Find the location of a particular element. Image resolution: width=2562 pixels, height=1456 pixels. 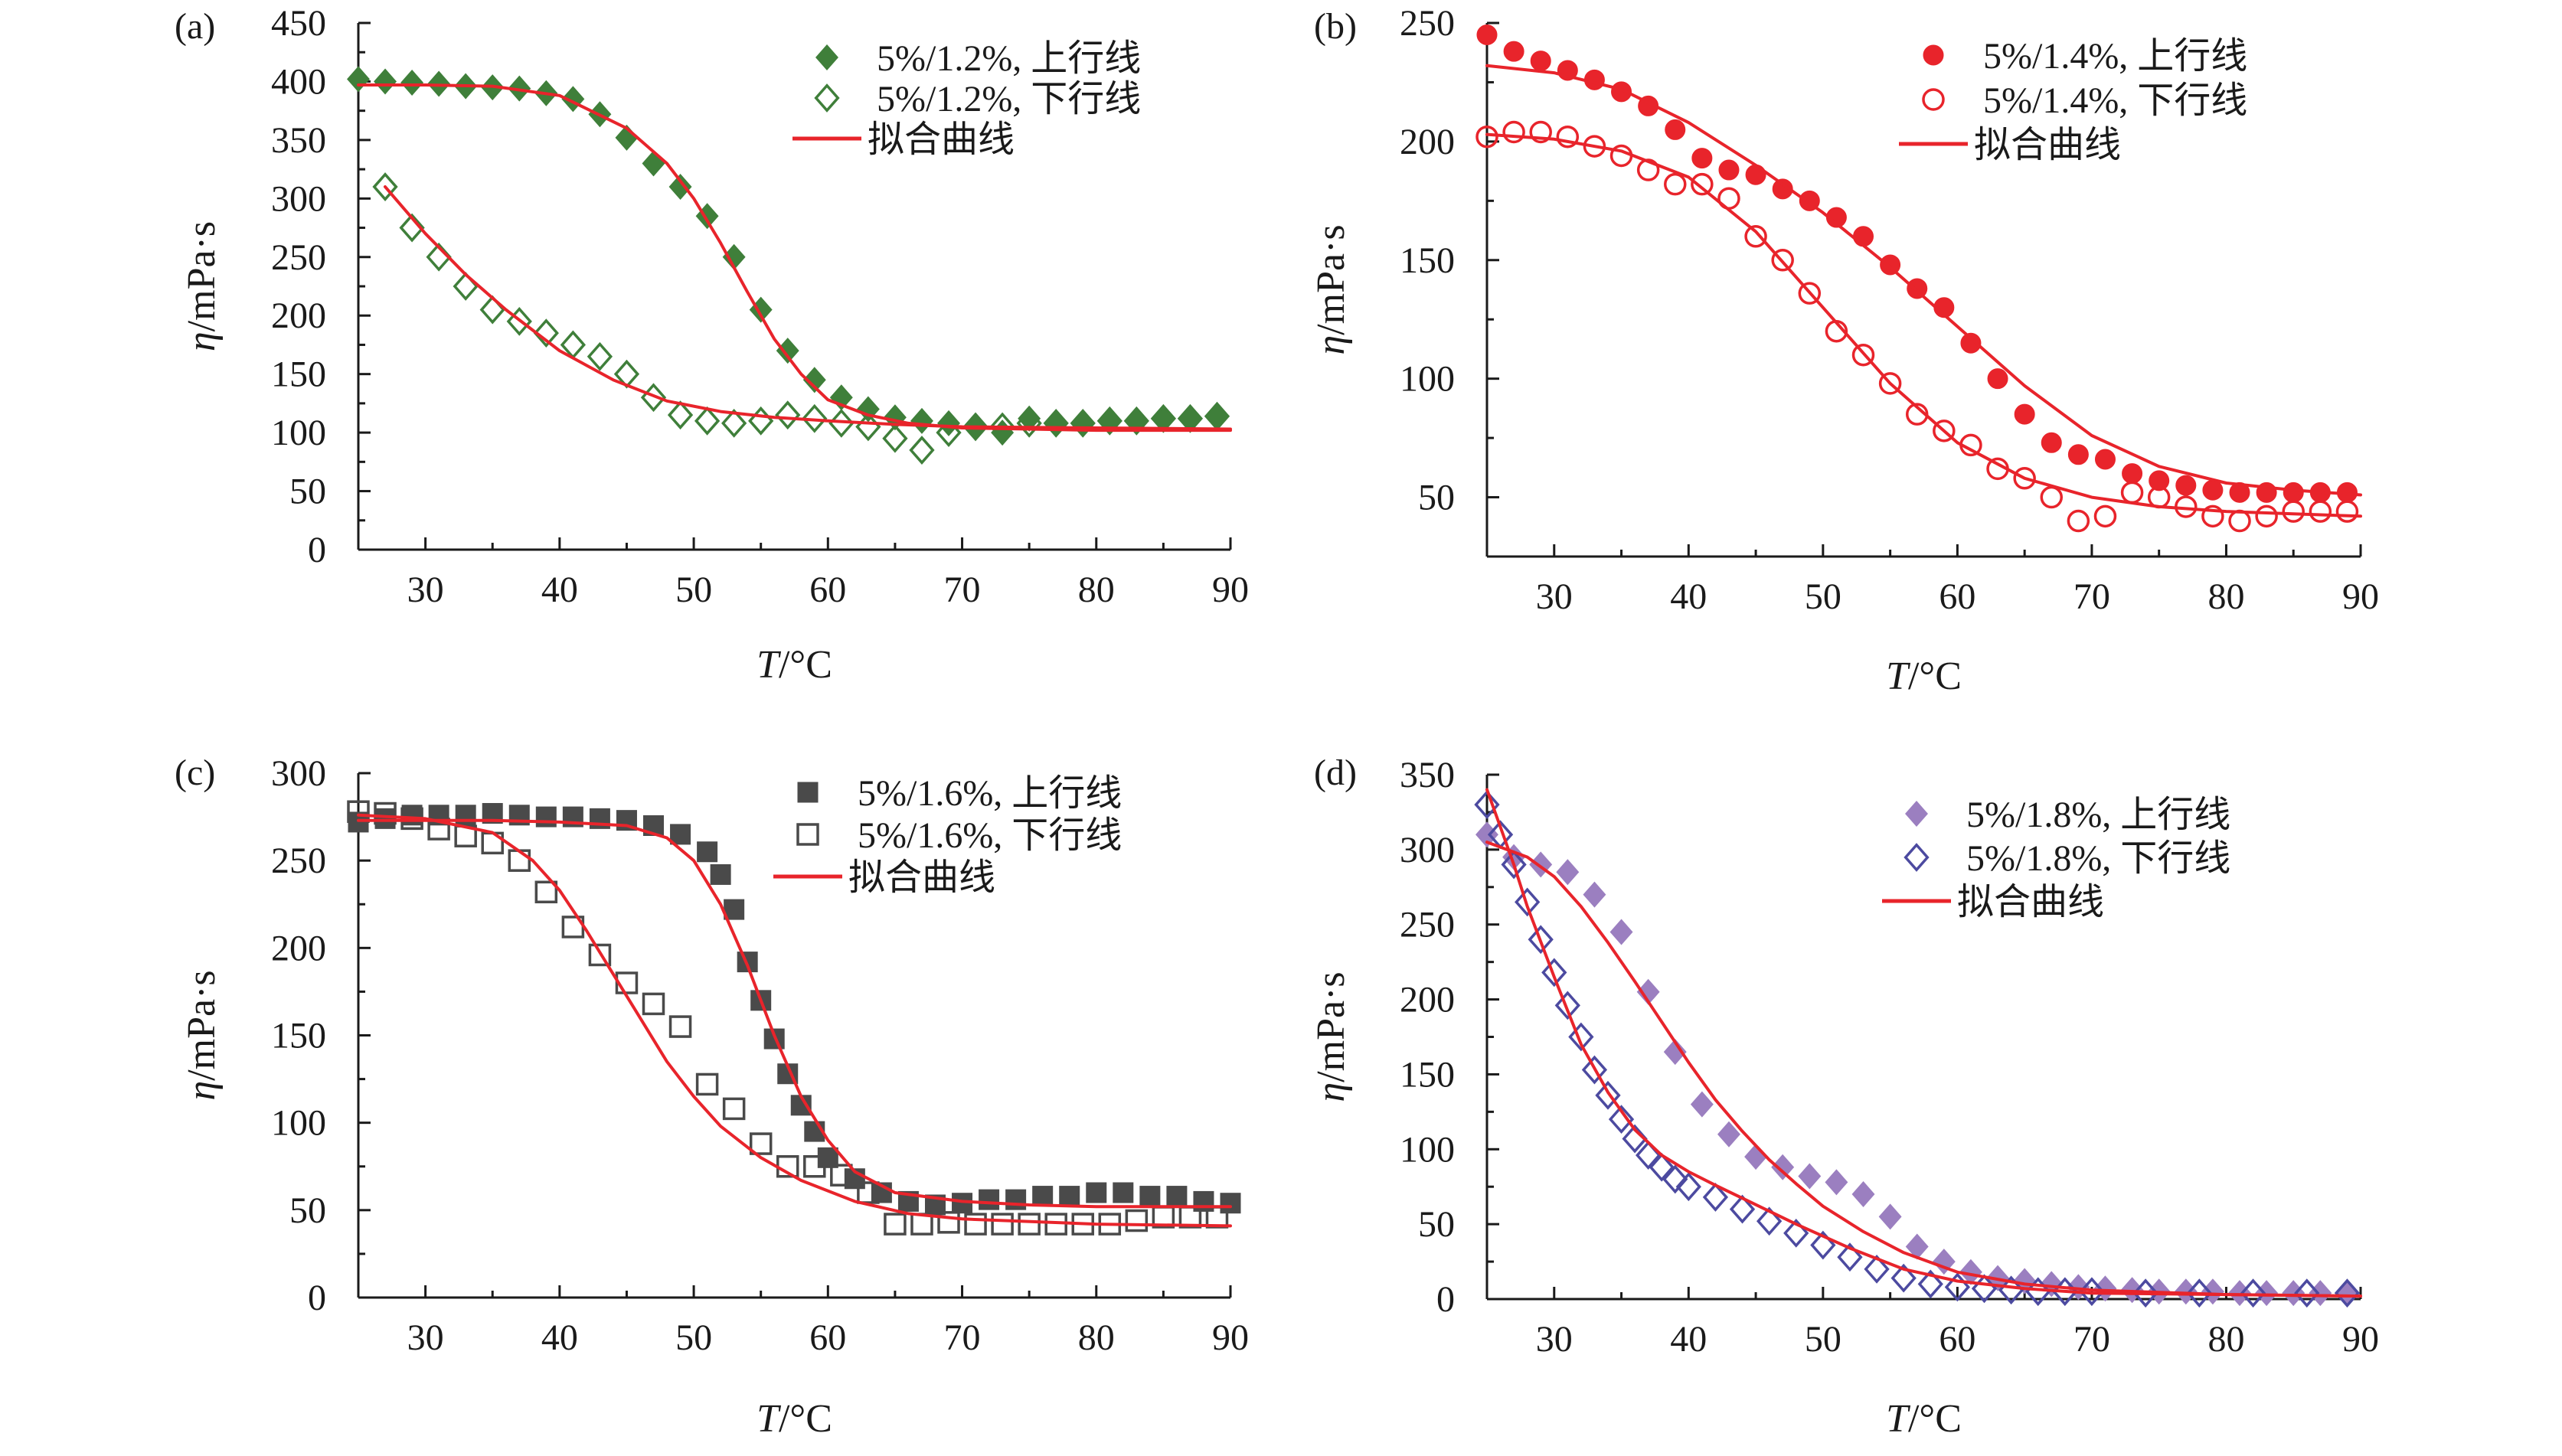

fit-curve is located at coordinates (794, 258).